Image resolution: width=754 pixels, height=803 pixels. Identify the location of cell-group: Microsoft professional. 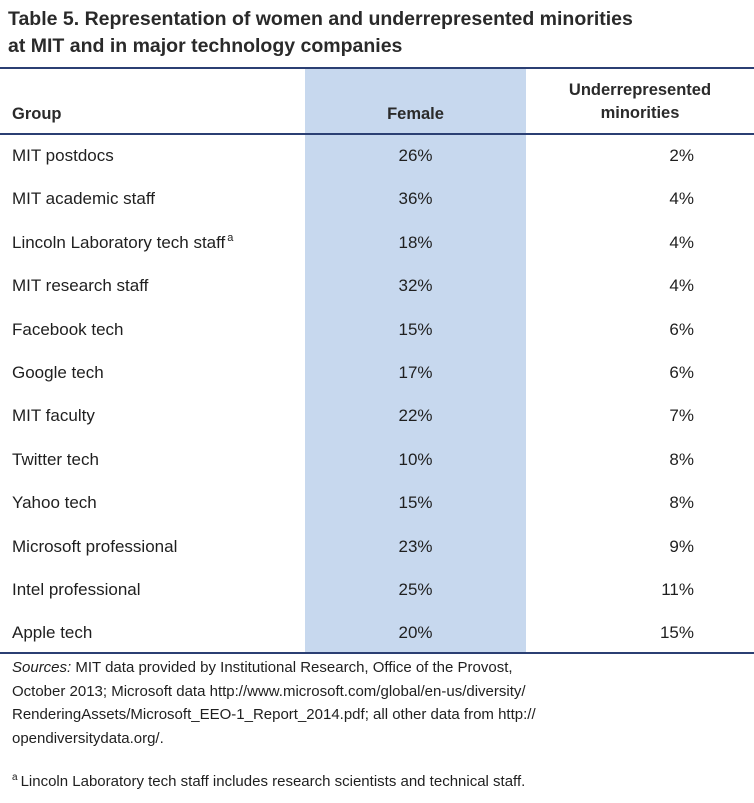
(94, 547).